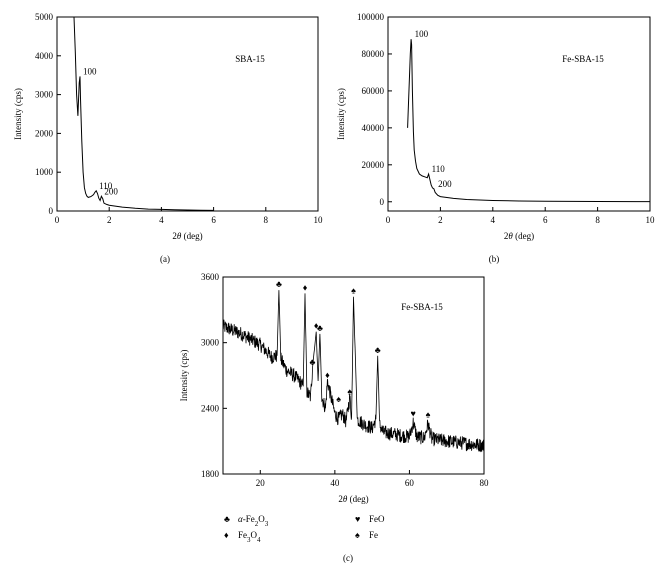  Describe the element at coordinates (373, 54) in the screenshot. I see `y-tick-label: 80000` at that location.